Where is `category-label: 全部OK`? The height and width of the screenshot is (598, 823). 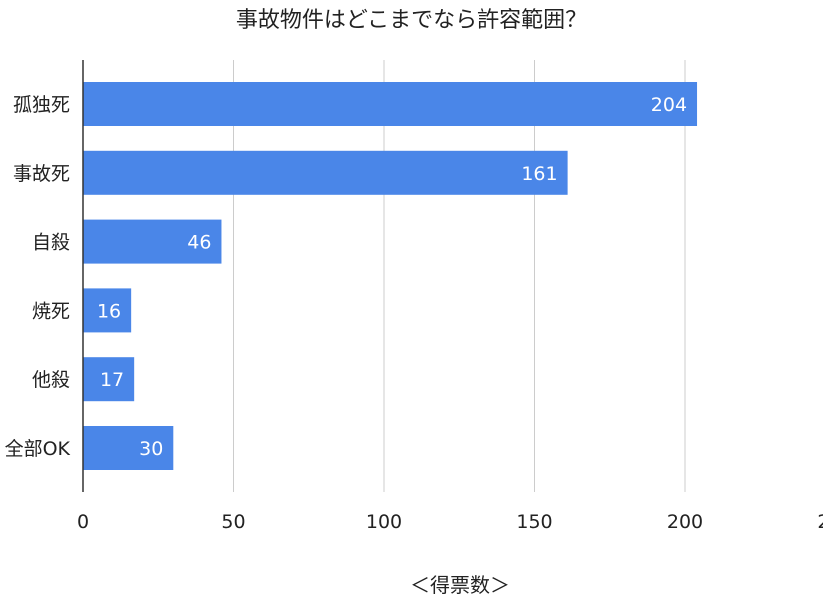 category-label: 全部OK is located at coordinates (38, 449).